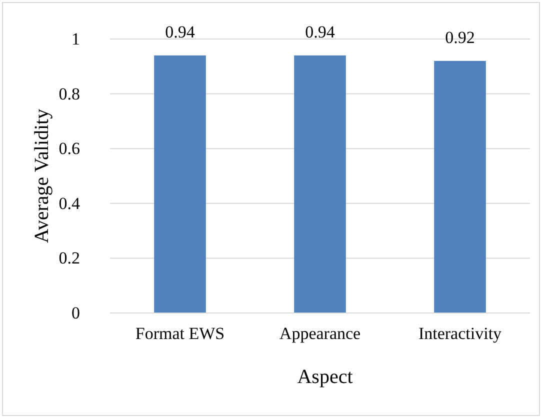 The image size is (542, 418). What do you see at coordinates (69, 148) in the screenshot?
I see `y-tick-label: 0.6` at bounding box center [69, 148].